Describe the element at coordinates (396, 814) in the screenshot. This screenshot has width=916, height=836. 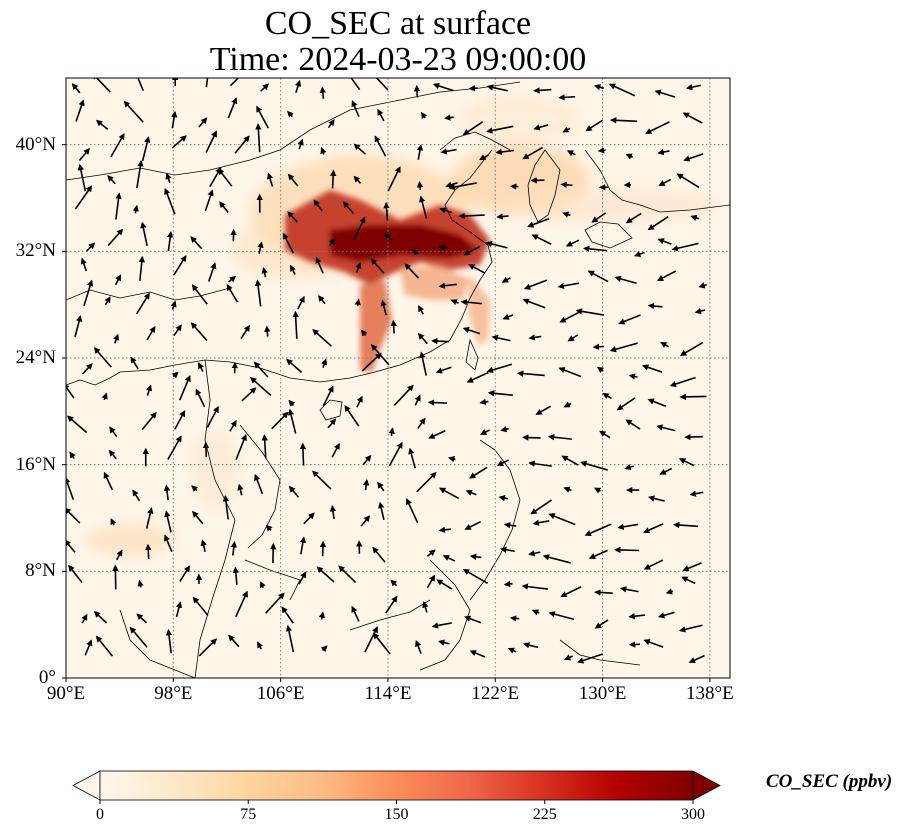
I see `colorbar-tick-label: 150` at that location.